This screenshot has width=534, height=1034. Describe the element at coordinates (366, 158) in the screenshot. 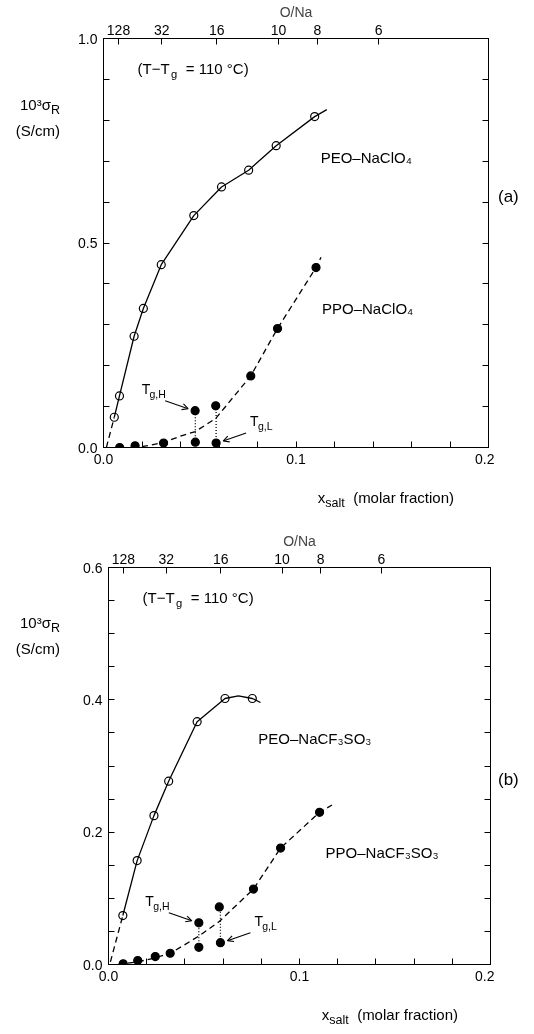

I see `series-label: PEO–NaClO₄` at that location.